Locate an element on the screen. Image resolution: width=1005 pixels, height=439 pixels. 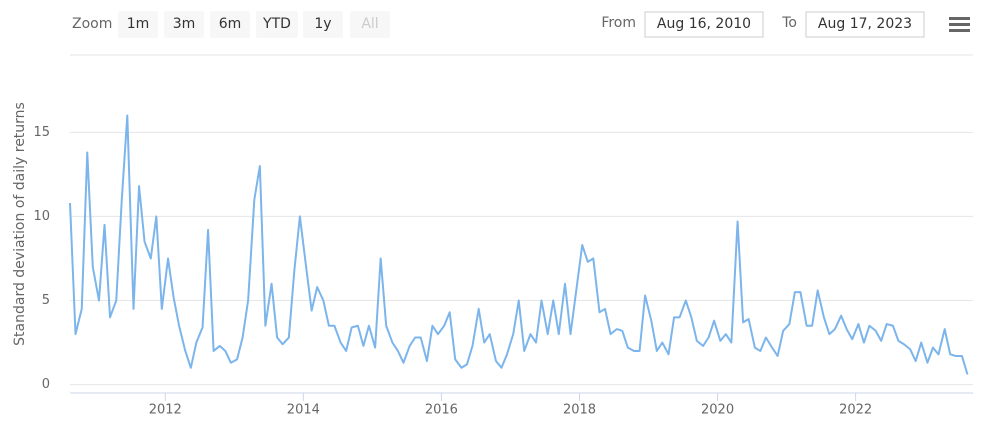
zoom-button: All is located at coordinates (370, 24).